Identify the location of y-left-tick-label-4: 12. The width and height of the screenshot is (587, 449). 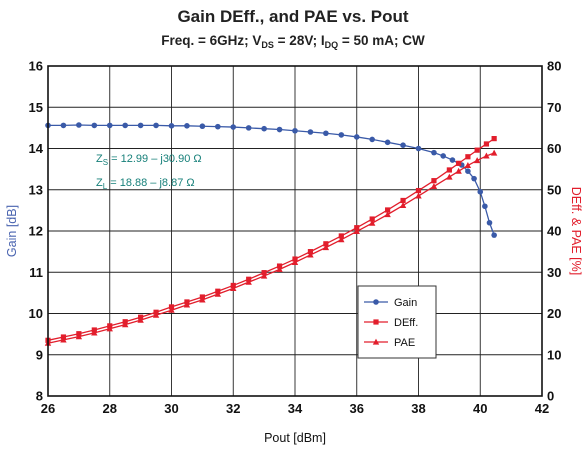
(36, 231).